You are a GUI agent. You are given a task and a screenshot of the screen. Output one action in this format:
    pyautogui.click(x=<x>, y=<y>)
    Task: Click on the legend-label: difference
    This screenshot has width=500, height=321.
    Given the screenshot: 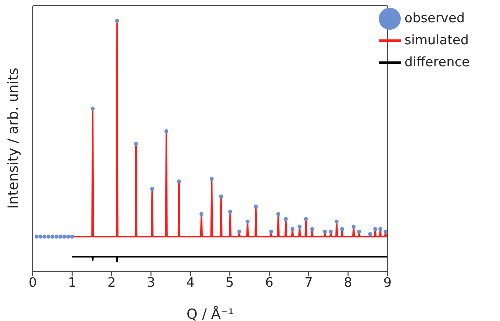 What is the action you would take?
    pyautogui.click(x=437, y=63)
    